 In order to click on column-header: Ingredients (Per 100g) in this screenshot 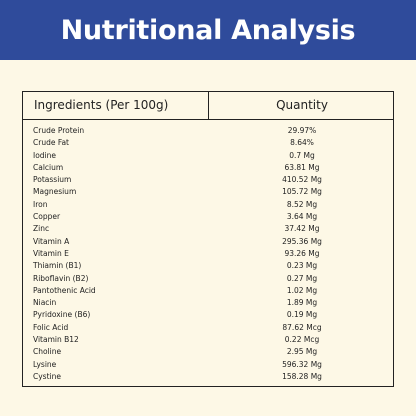, I will do `click(101, 105)`.